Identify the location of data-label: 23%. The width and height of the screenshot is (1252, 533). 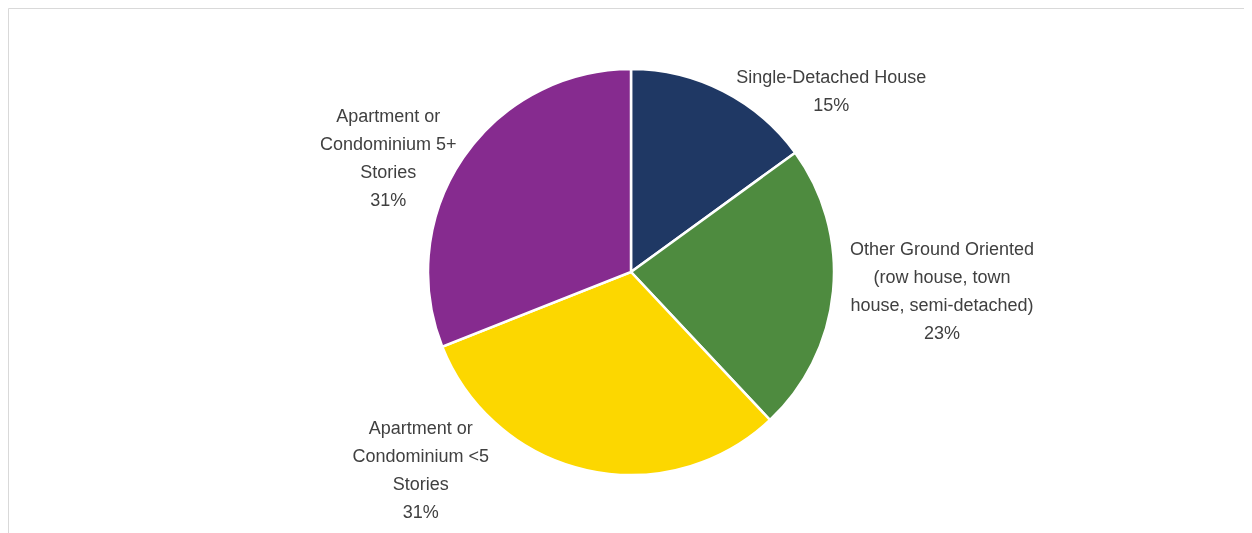
(941, 333).